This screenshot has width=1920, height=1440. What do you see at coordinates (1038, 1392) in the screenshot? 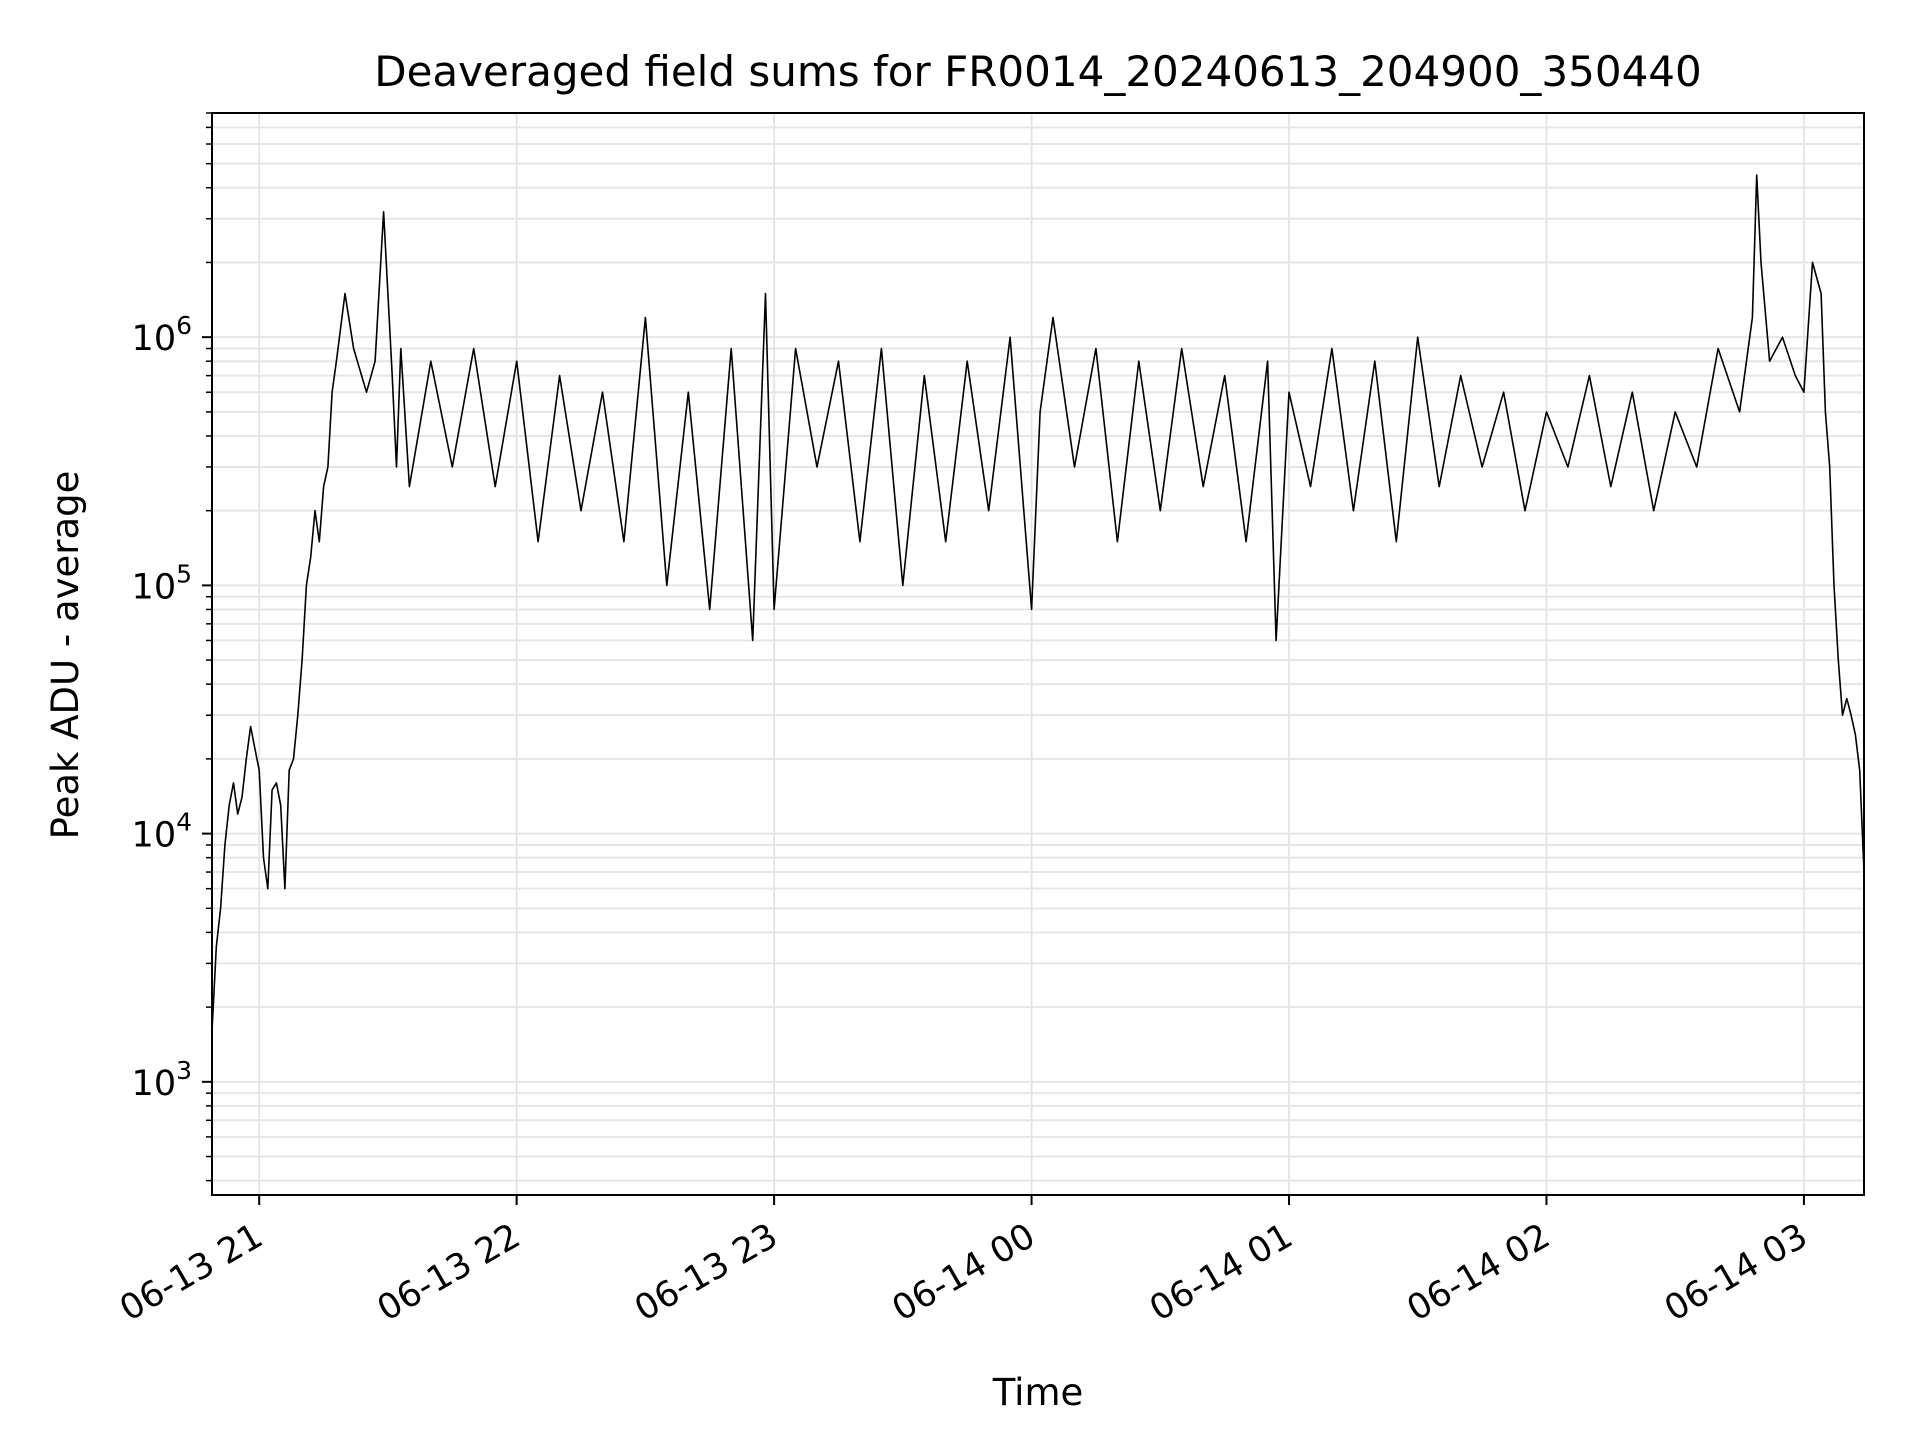
I see `x-axis-label: Time` at bounding box center [1038, 1392].